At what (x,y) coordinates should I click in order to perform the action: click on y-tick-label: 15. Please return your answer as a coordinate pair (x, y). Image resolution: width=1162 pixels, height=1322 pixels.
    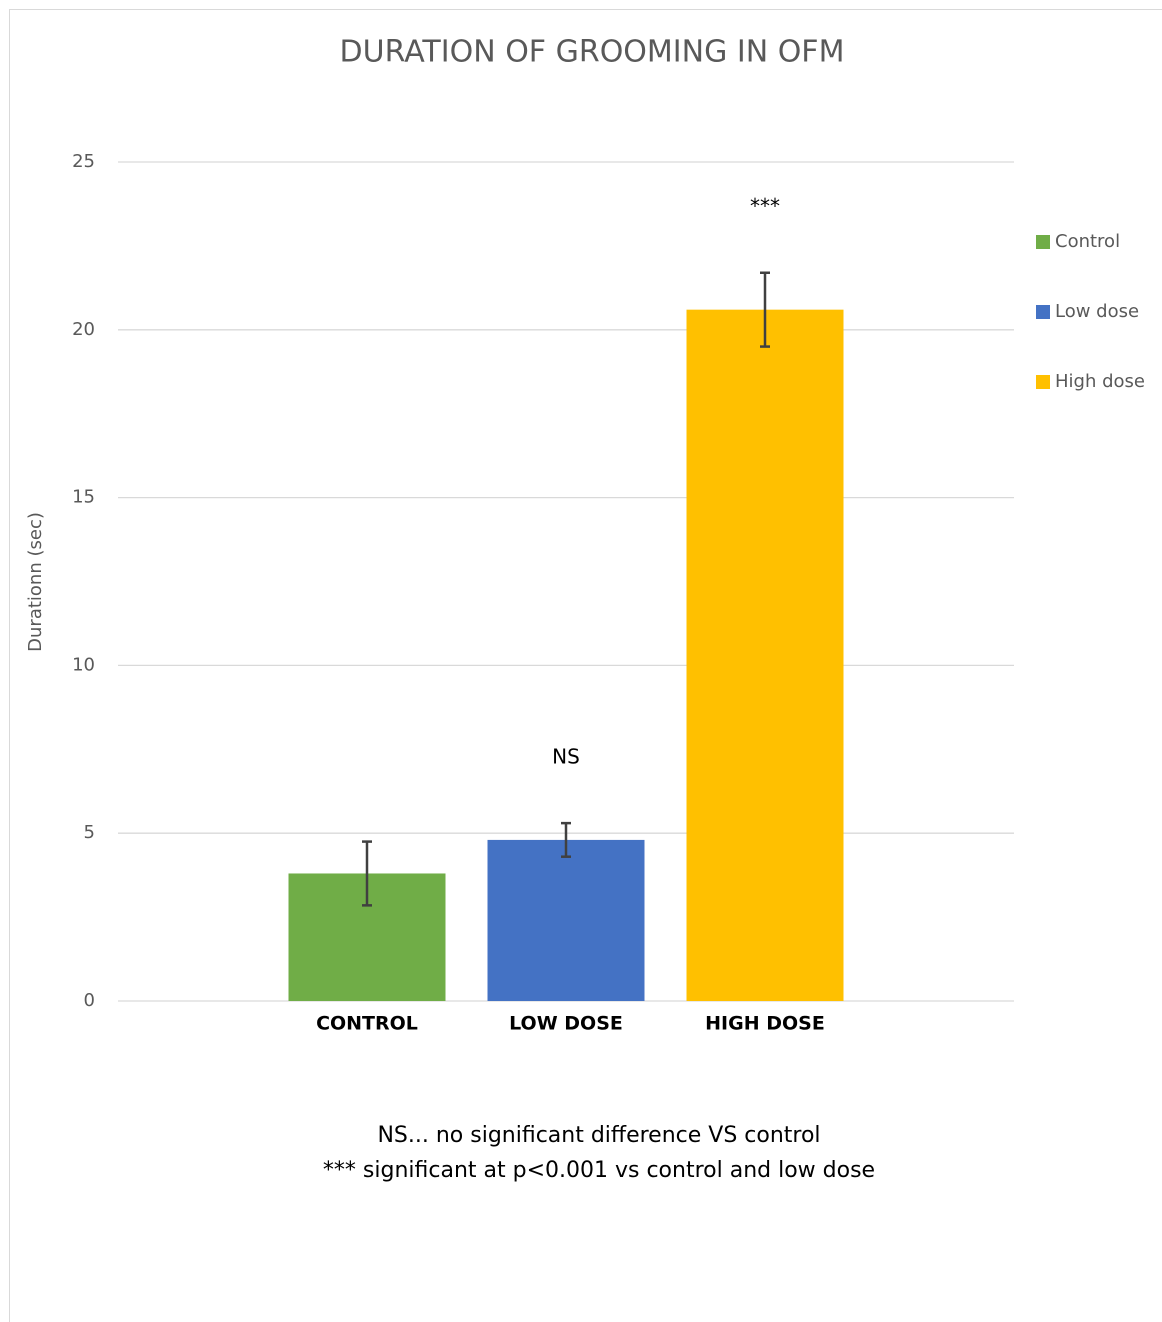
    Looking at the image, I should click on (83, 497).